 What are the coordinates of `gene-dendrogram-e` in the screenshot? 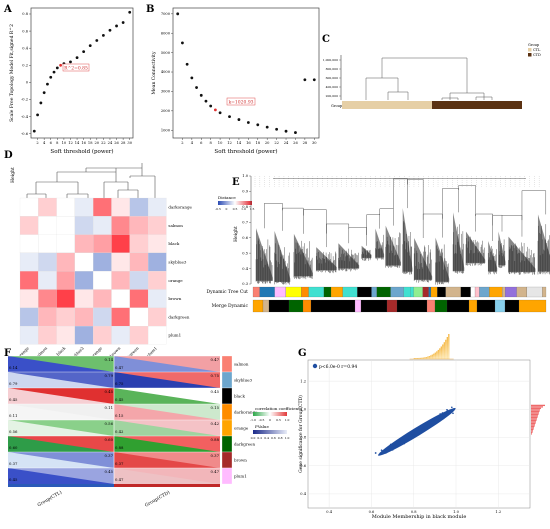 It's located at (402, 230).